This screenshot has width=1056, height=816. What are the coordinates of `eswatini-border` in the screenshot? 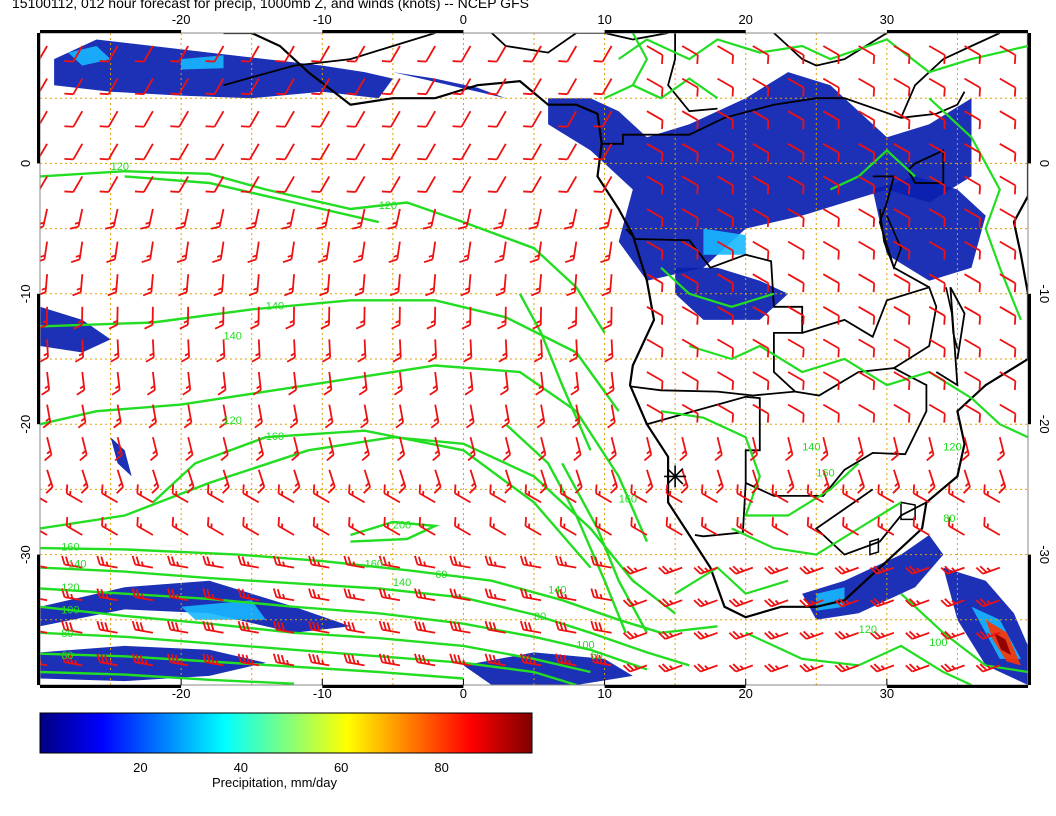 It's located at (908, 511).